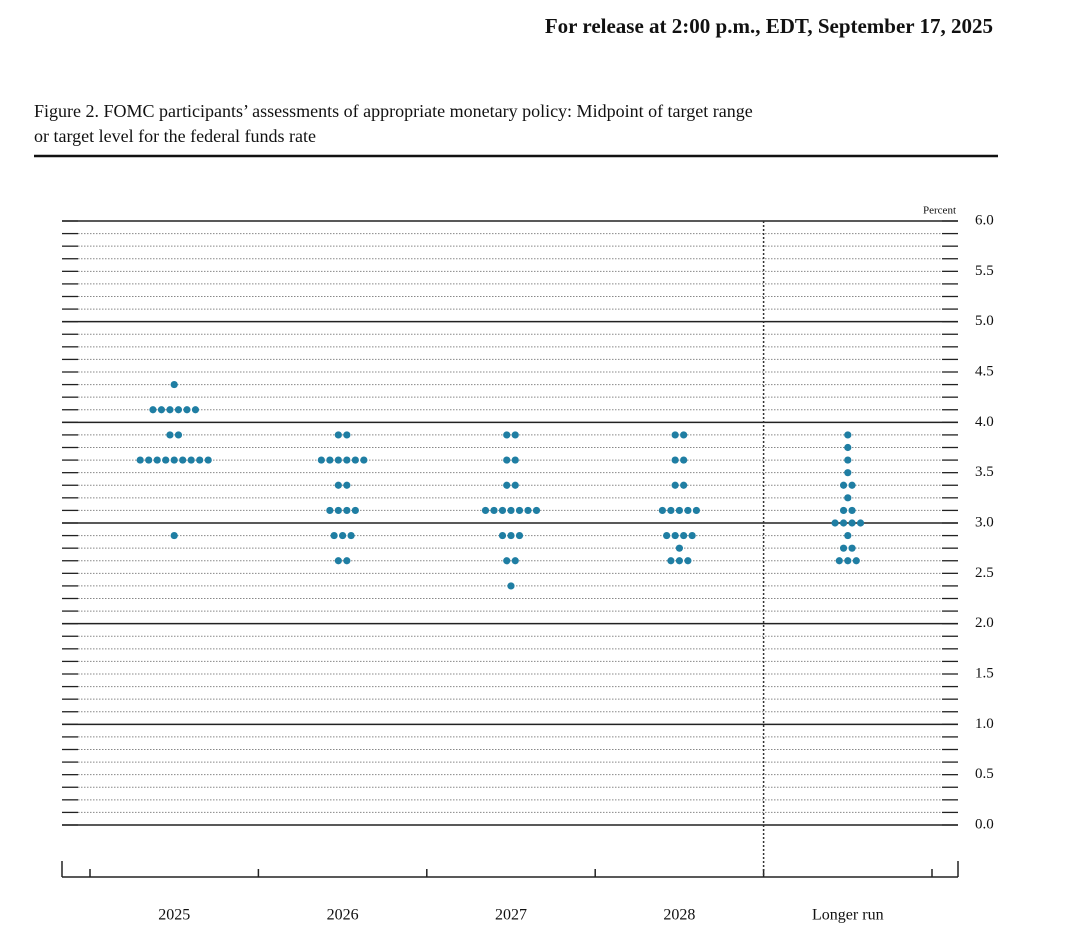  Describe the element at coordinates (984, 321) in the screenshot. I see `y-tick-label: 5.0` at that location.